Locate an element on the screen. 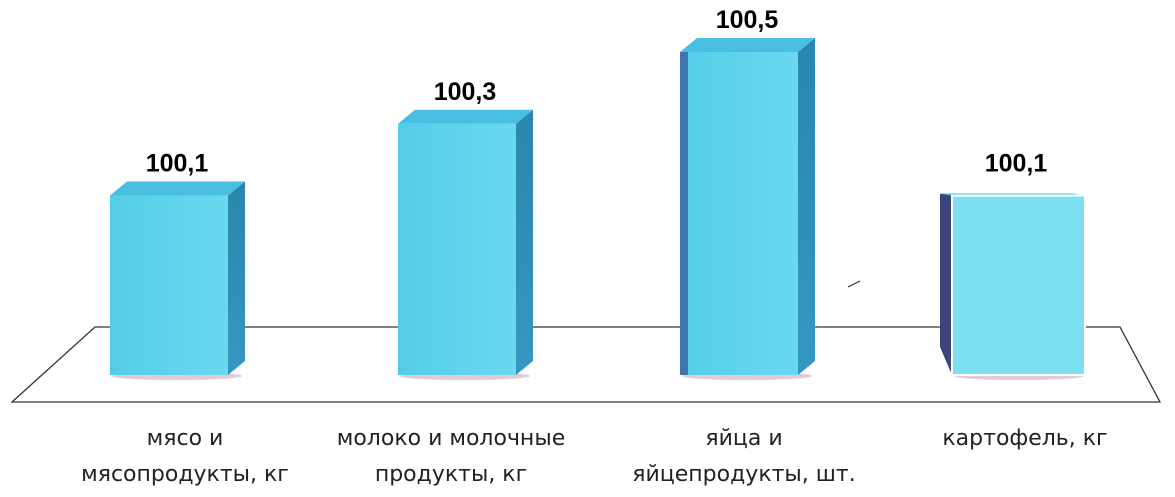 This screenshot has height=497, width=1175. x-tick-label: яйца и яйцепродукты, шт. is located at coordinates (743, 456).